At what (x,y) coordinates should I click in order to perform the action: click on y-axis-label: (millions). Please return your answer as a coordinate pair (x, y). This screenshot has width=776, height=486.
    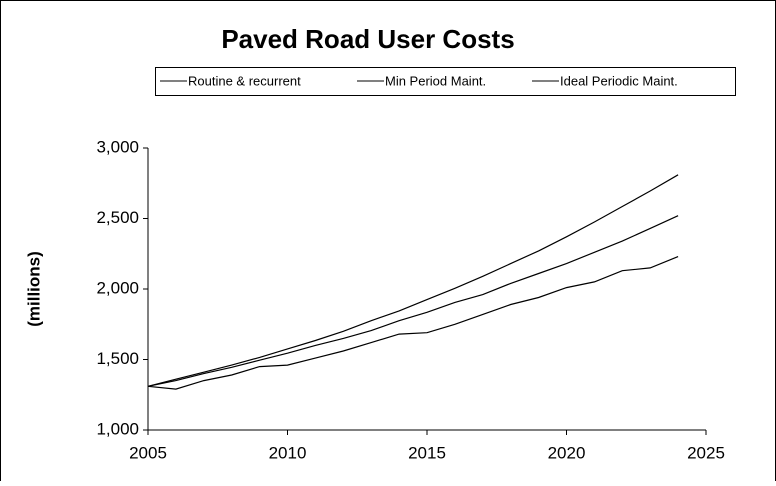
    Looking at the image, I should click on (33, 289).